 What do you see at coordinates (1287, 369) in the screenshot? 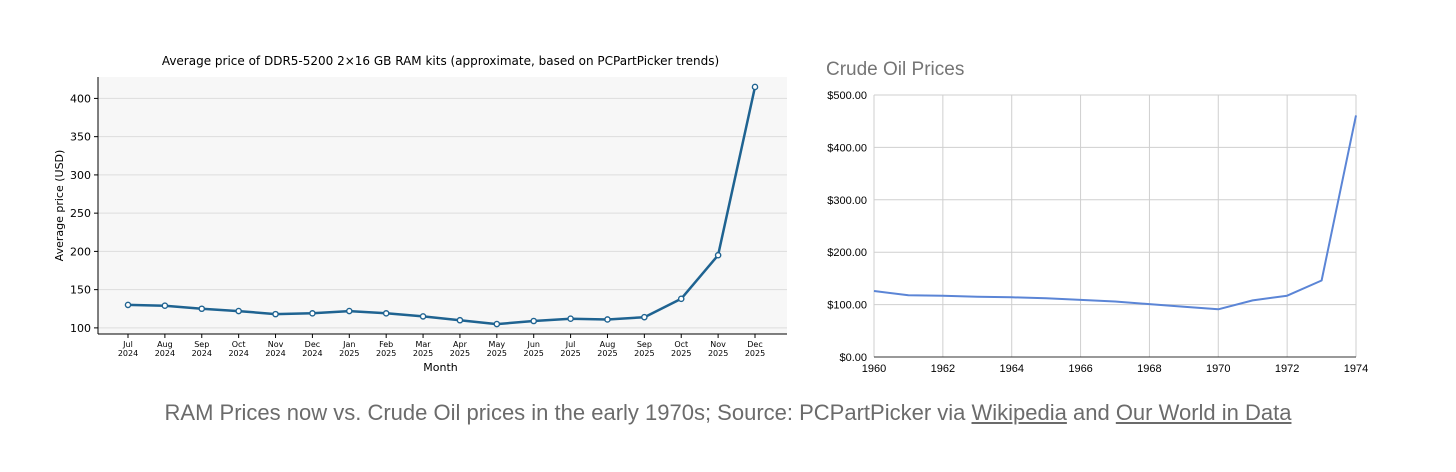
I see `x-tick-label: 1972` at bounding box center [1287, 369].